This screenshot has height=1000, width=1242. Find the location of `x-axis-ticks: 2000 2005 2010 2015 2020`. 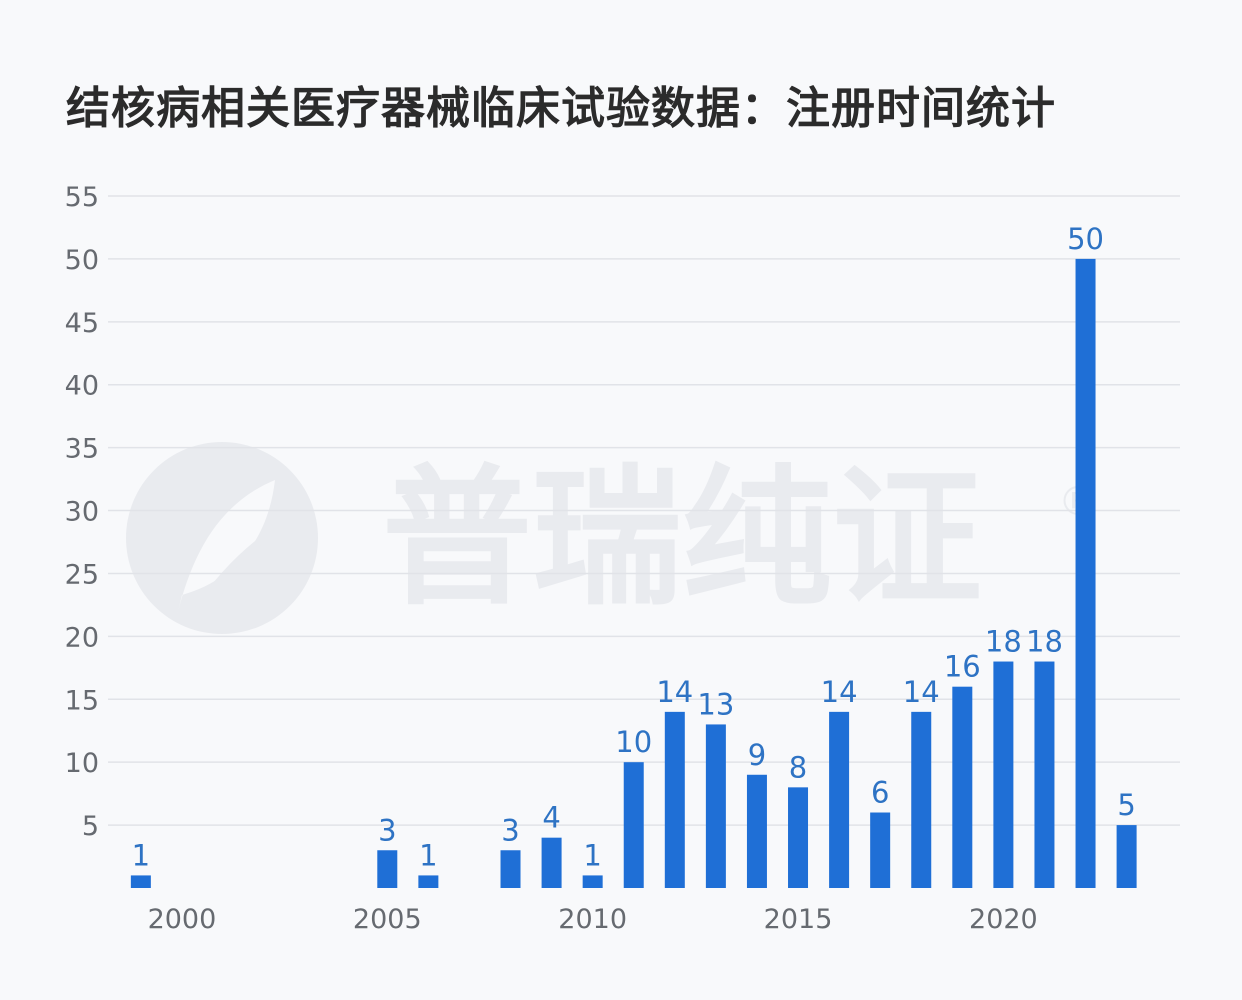

x-axis-ticks: 2000 2005 2010 2015 2020 is located at coordinates (593, 919).